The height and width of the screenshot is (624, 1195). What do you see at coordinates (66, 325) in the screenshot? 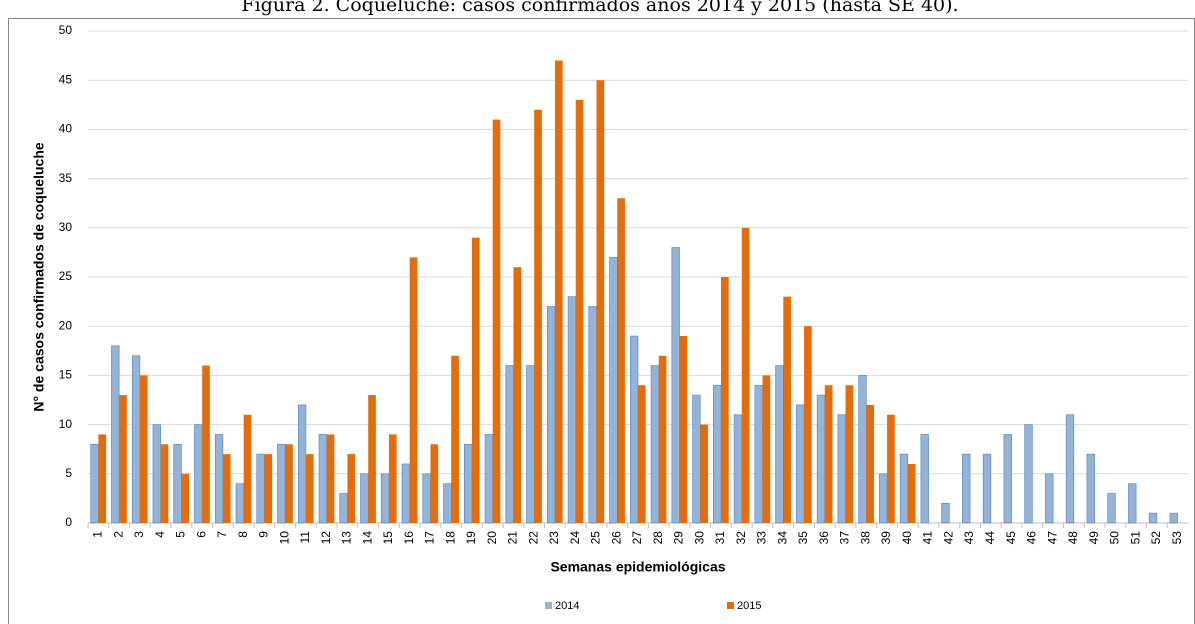
I see `y-tick-label: 20` at bounding box center [66, 325].